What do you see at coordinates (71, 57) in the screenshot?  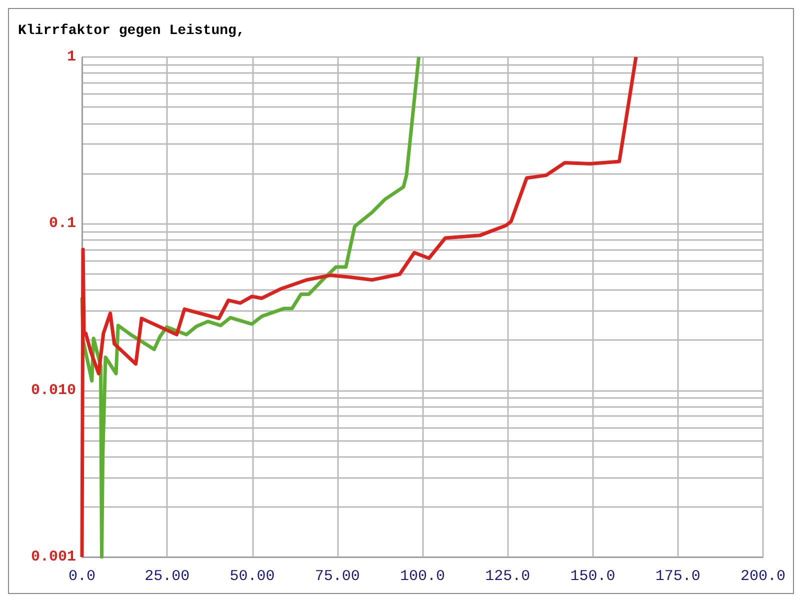 I see `y-tick-label: 1` at bounding box center [71, 57].